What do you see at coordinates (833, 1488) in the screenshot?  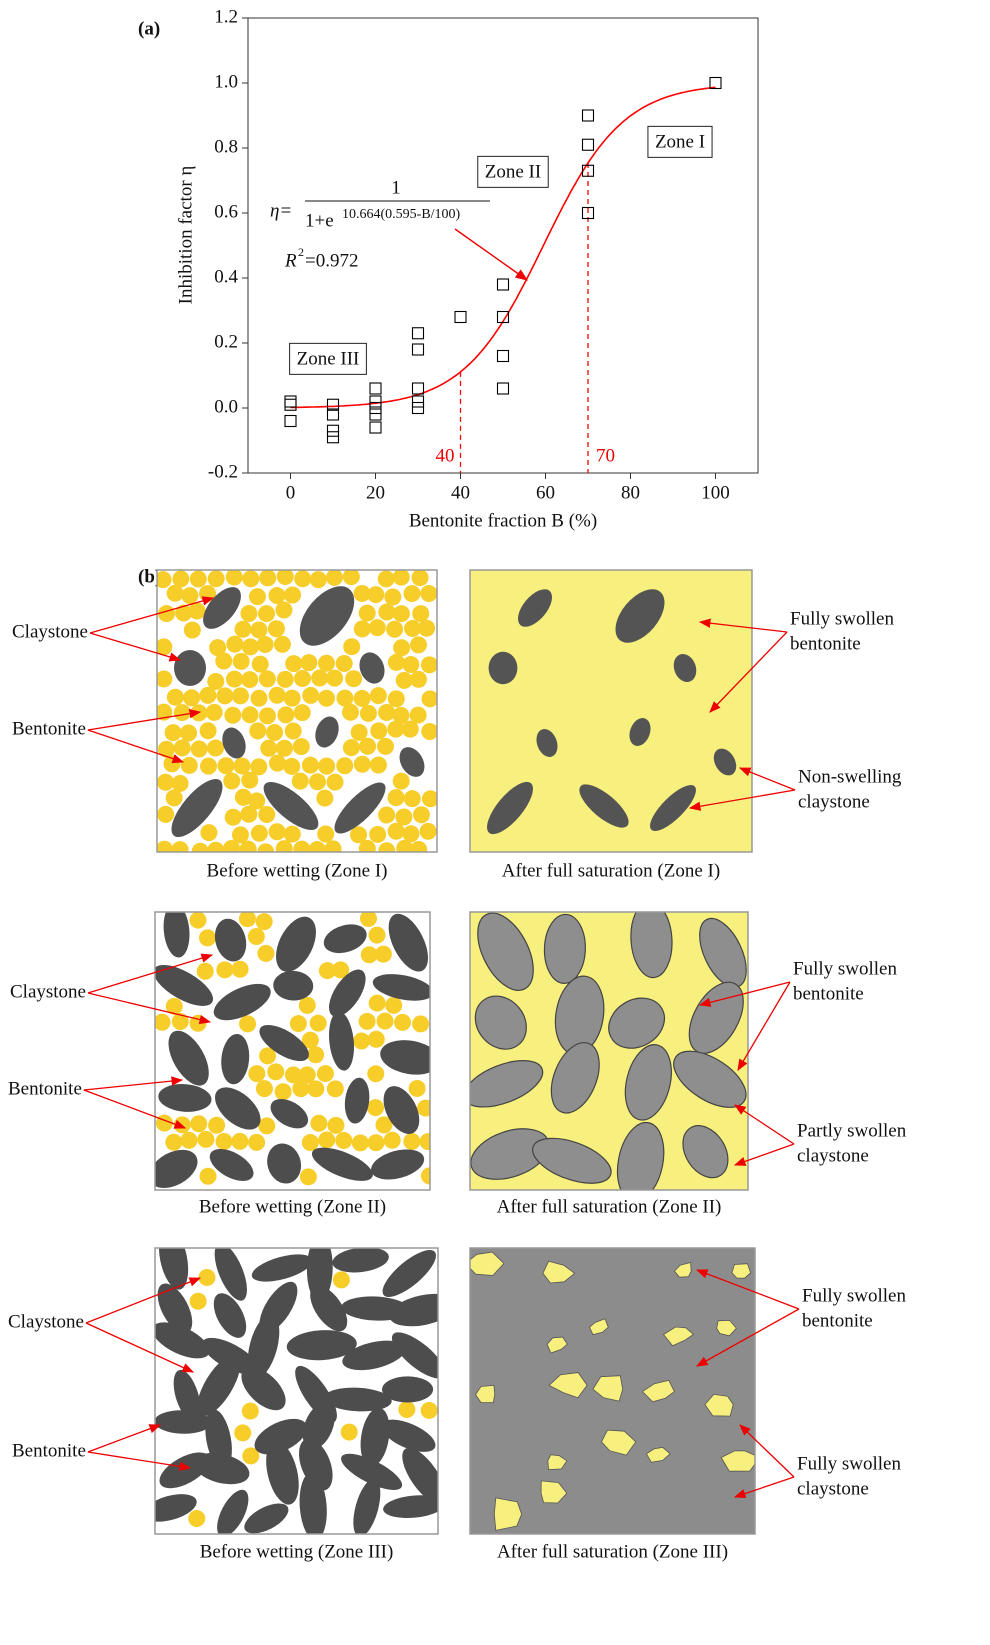 I see `label: claystone` at bounding box center [833, 1488].